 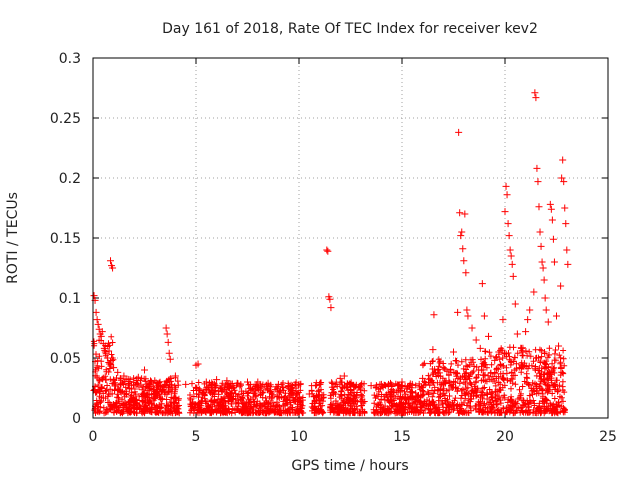 I want to click on y-tick-label: 0.05, so click(x=65, y=359).